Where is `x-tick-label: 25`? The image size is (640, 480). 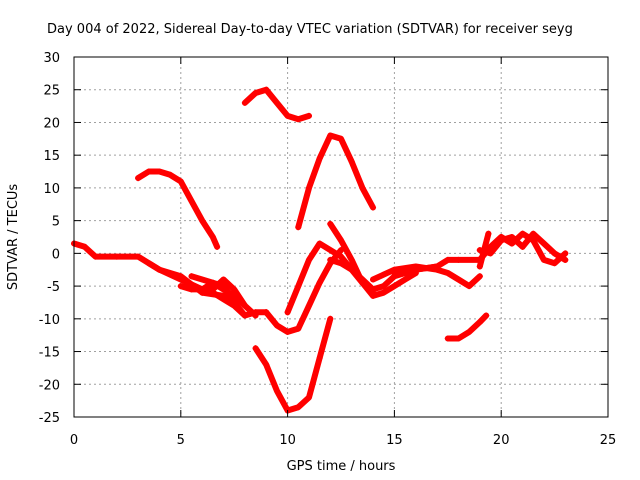
x-tick-label: 25 is located at coordinates (608, 440).